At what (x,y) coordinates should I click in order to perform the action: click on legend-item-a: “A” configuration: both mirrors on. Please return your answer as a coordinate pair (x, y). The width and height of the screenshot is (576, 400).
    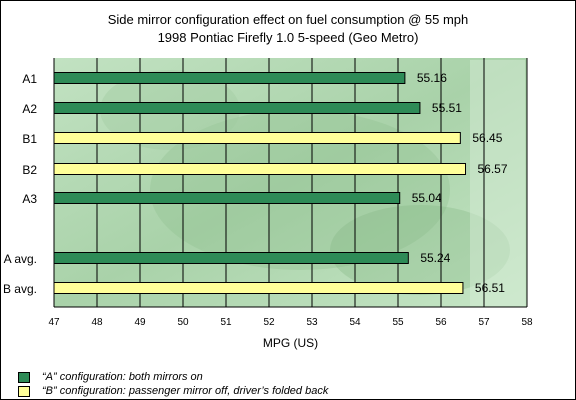
    Looking at the image, I should click on (110, 377).